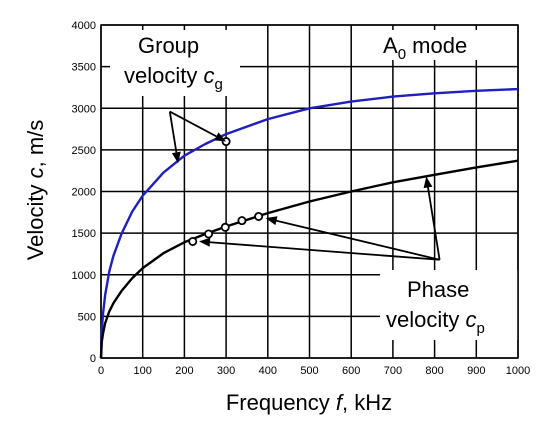 The image size is (550, 426). I want to click on x-tick-label: 0, so click(101, 371).